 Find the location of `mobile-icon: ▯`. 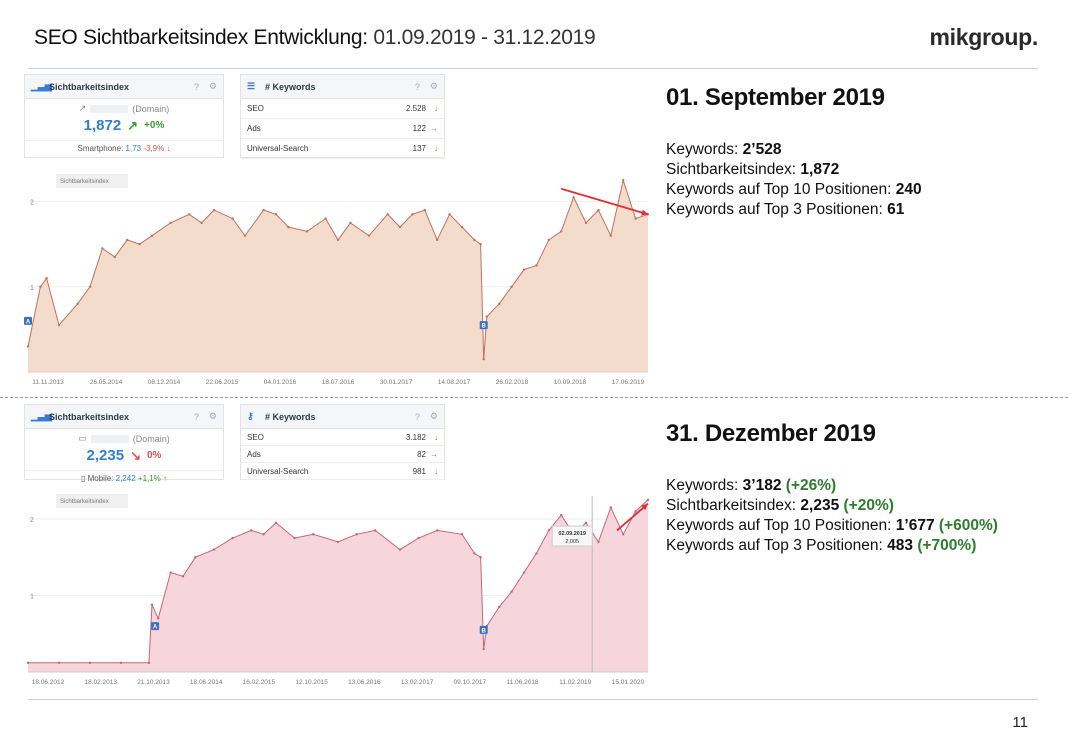

mobile-icon: ▯ is located at coordinates (83, 478).